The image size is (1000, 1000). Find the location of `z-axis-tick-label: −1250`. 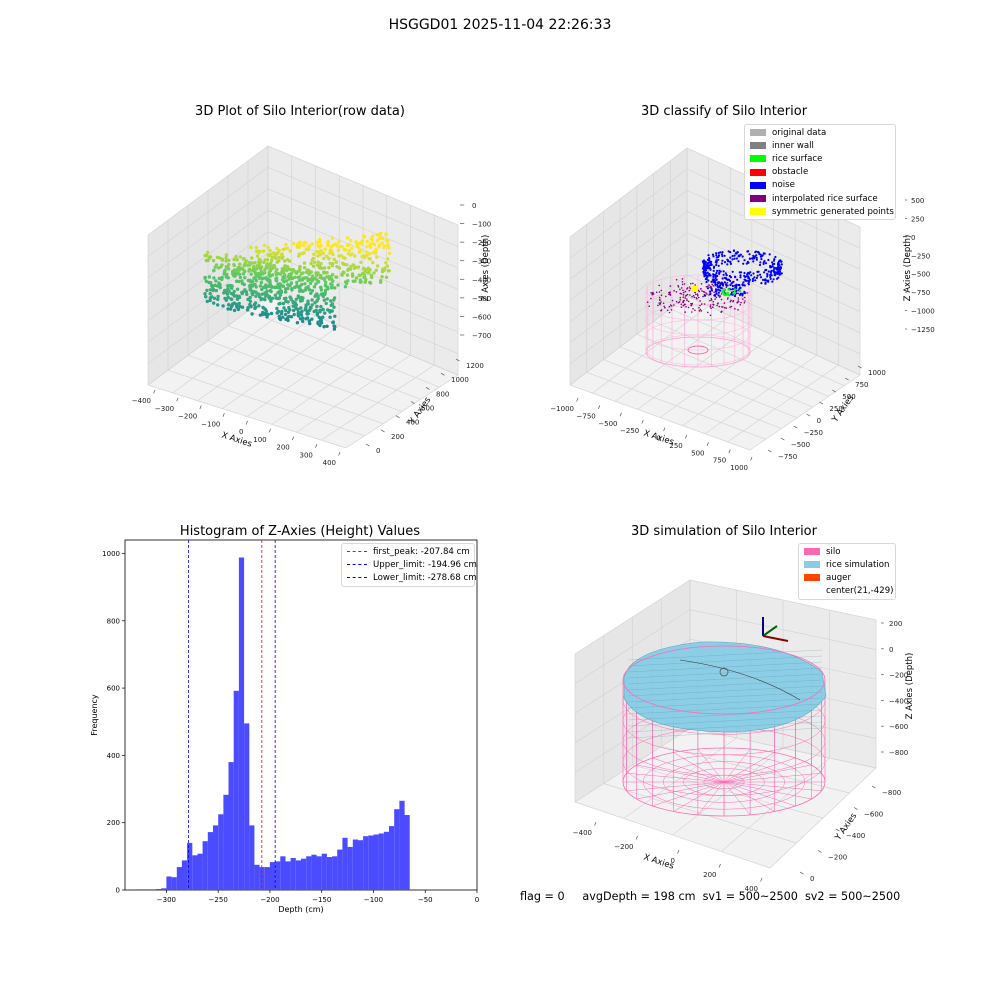

z-axis-tick-label: −1250 is located at coordinates (923, 330).